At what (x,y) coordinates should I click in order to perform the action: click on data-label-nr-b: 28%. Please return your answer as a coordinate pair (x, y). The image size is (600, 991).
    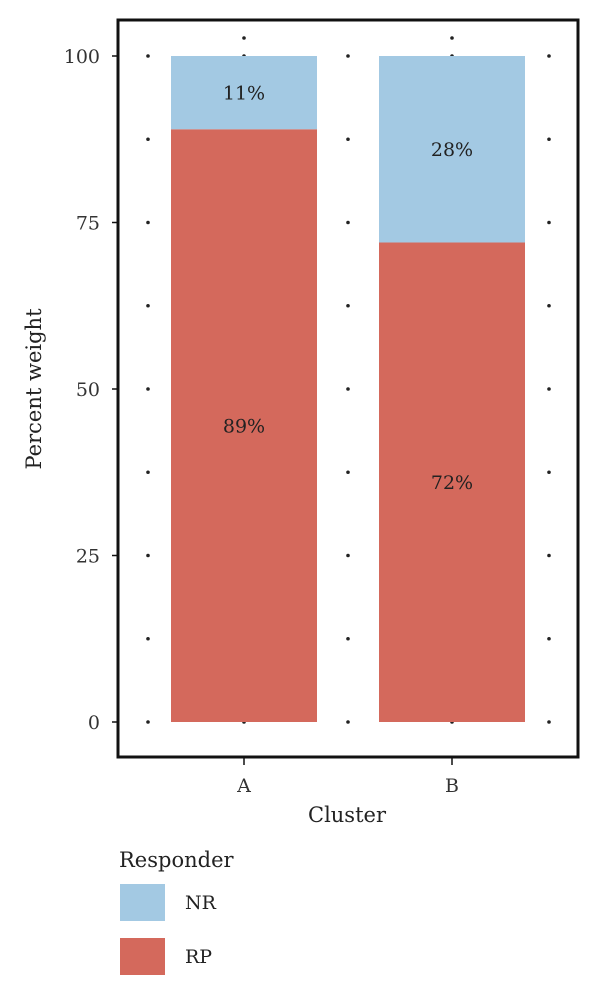
    Looking at the image, I should click on (452, 150).